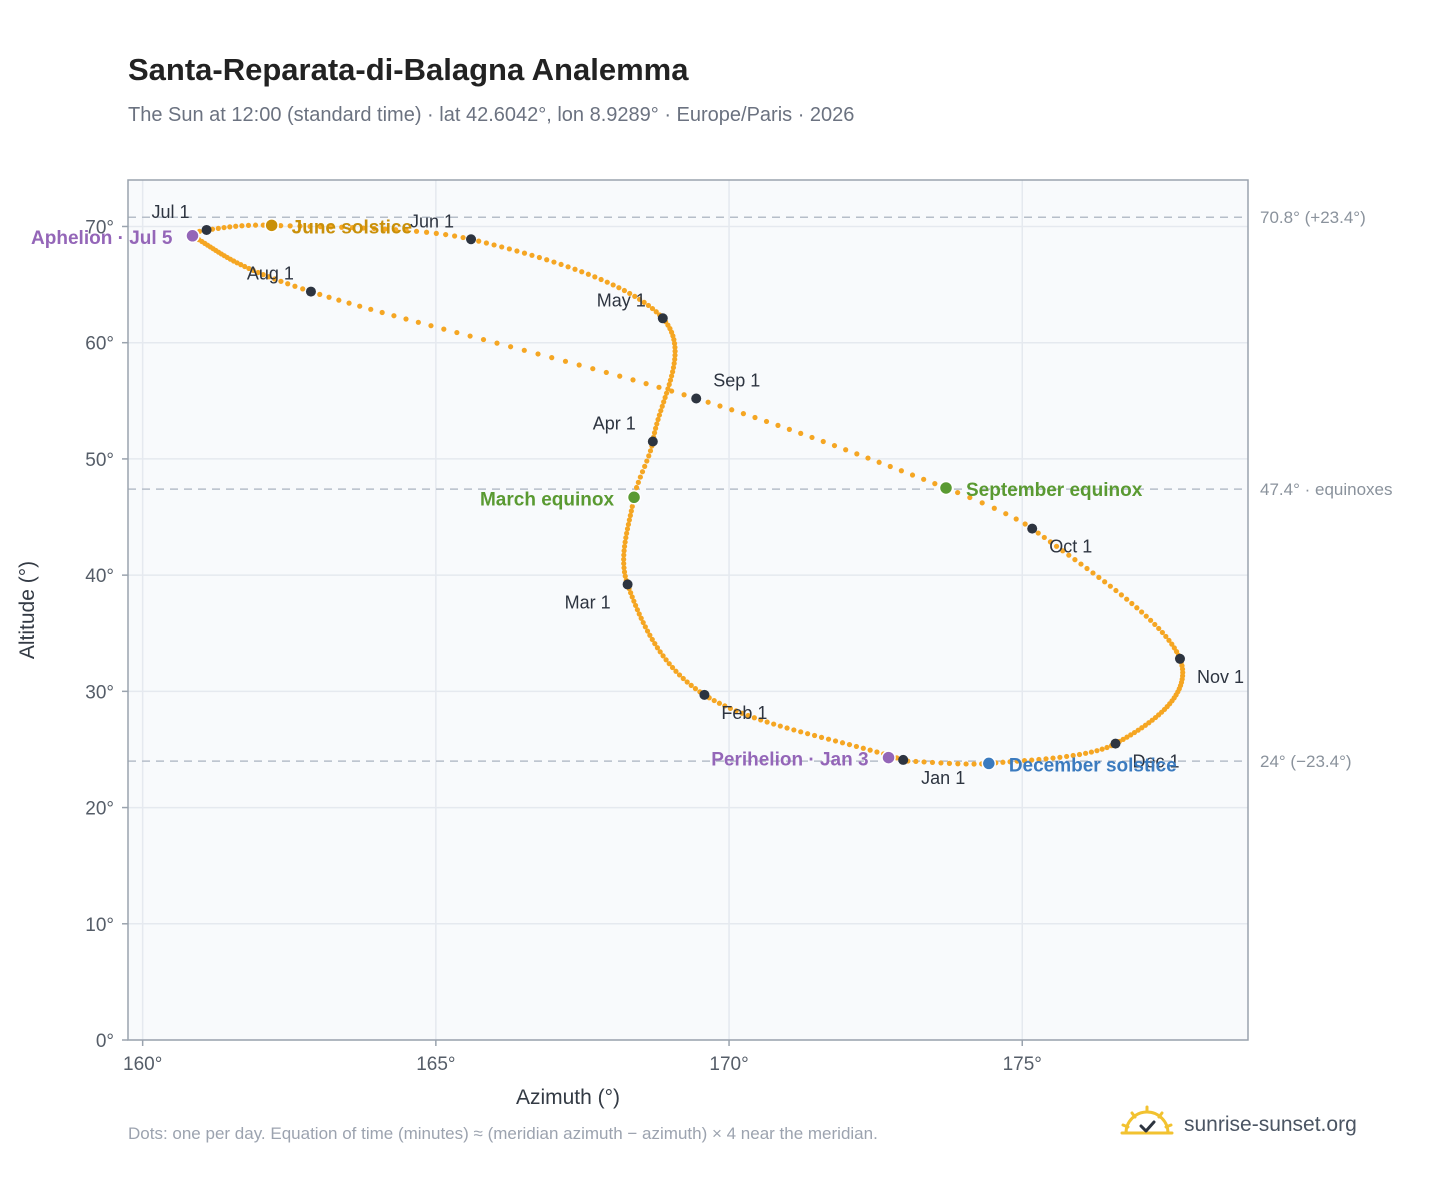 This screenshot has width=1448, height=1188. What do you see at coordinates (744, 713) in the screenshot?
I see `month-label: Feb 1` at bounding box center [744, 713].